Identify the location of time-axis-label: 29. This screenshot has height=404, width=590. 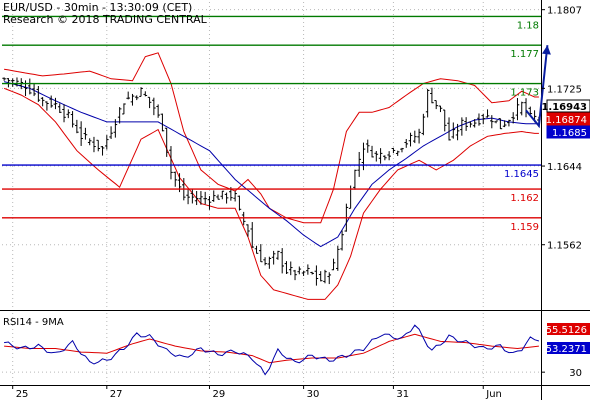
(218, 394).